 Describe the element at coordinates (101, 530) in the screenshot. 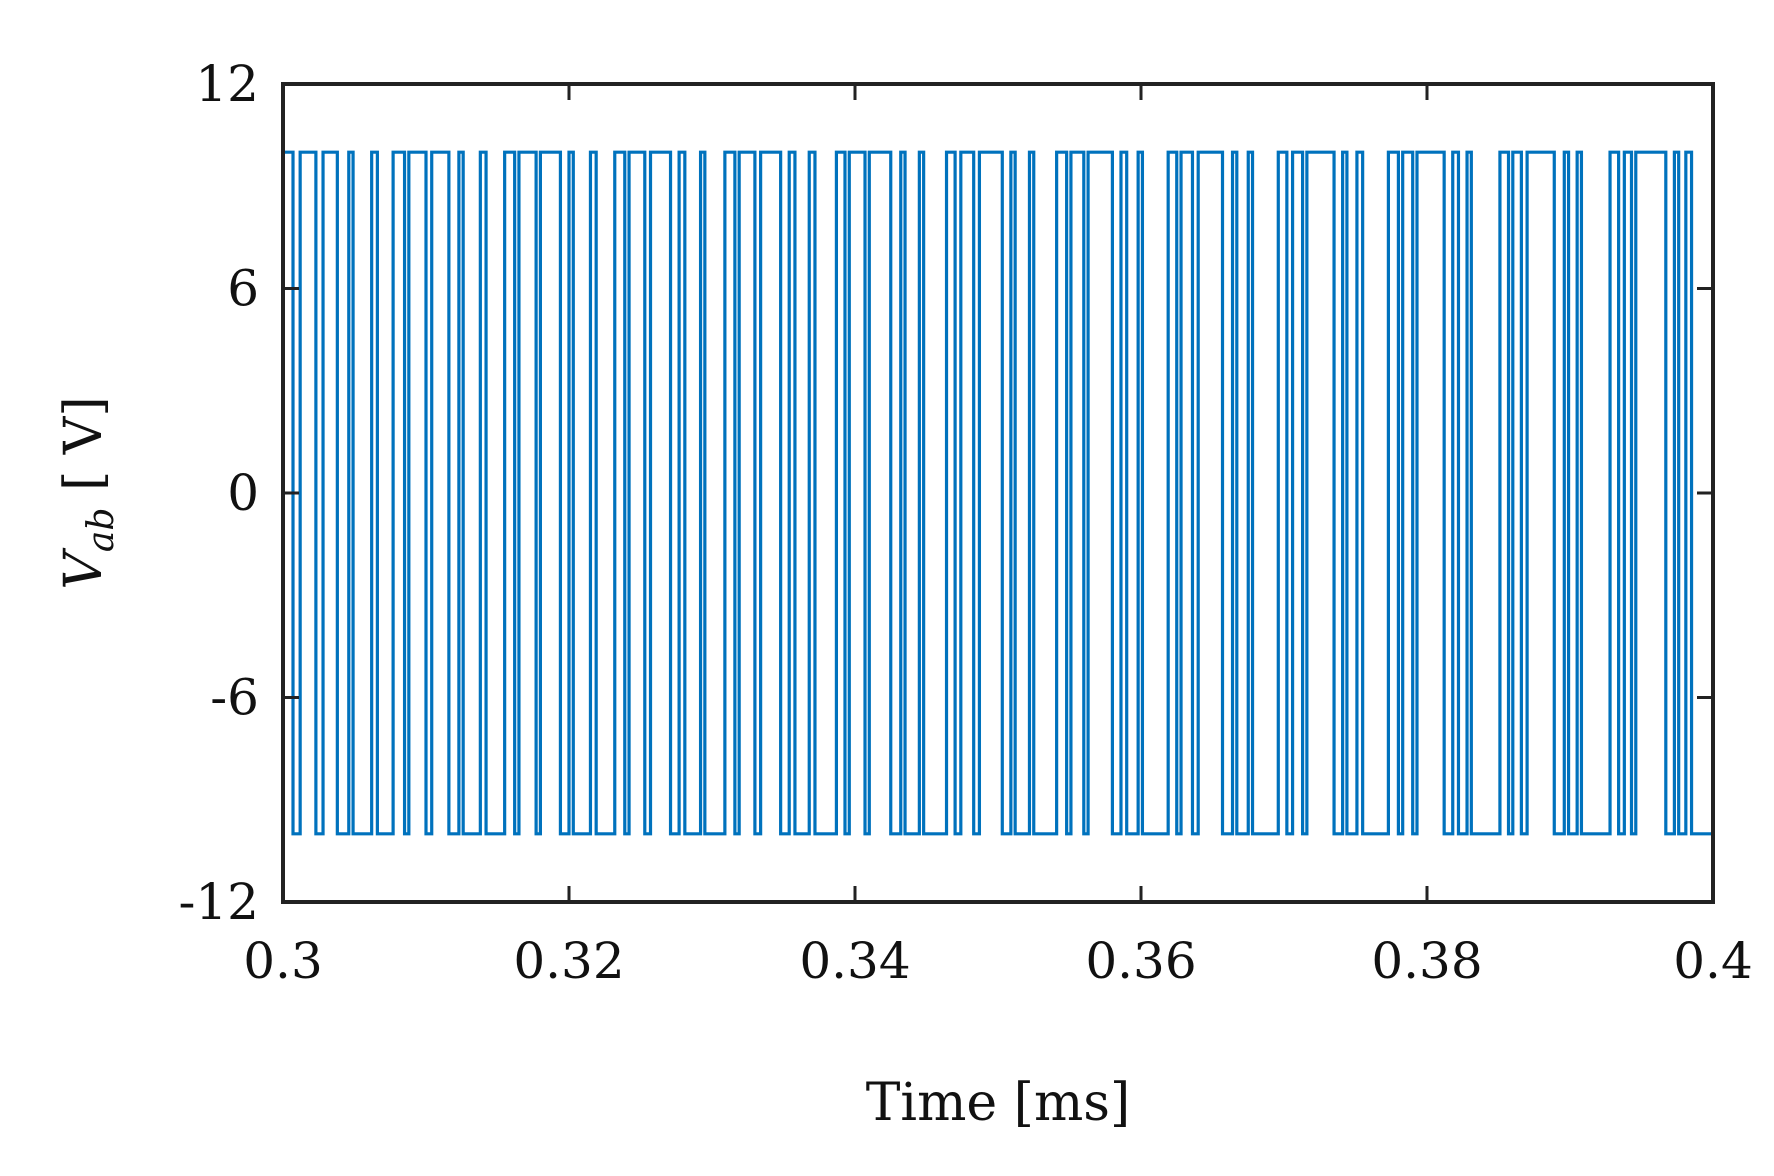

I see `y-axis-subscript: ab` at that location.